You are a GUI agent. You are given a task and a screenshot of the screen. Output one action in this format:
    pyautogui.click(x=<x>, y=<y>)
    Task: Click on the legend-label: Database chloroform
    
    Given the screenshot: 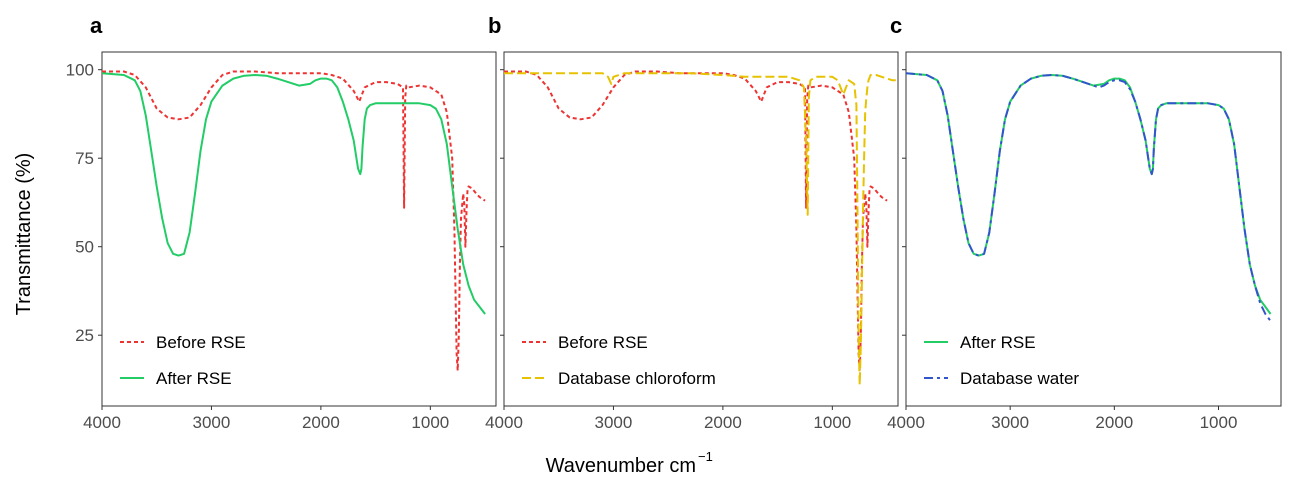 What is the action you would take?
    pyautogui.click(x=637, y=378)
    